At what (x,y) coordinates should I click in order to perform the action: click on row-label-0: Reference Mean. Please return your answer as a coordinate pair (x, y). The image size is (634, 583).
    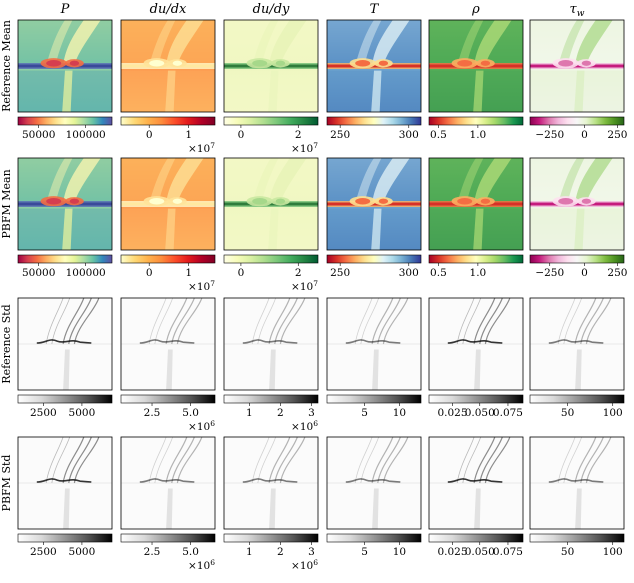
    Looking at the image, I should click on (6, 66).